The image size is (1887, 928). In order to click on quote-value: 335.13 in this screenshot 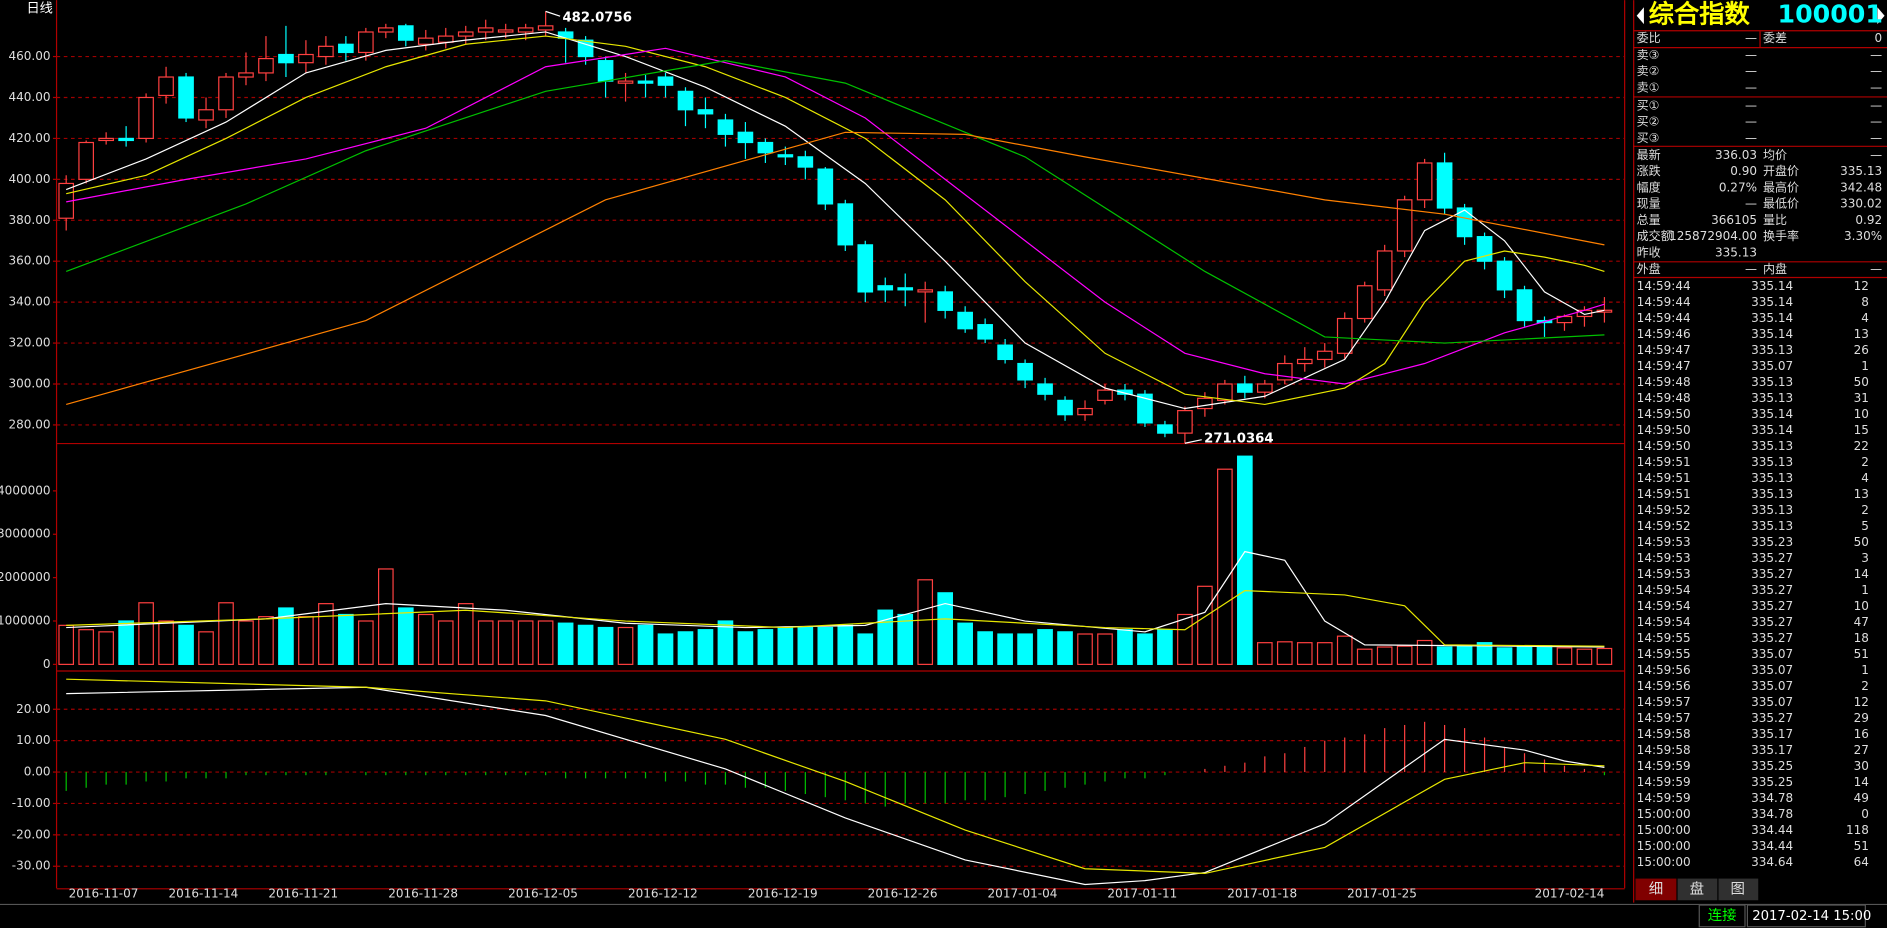, I will do `click(1861, 171)`.